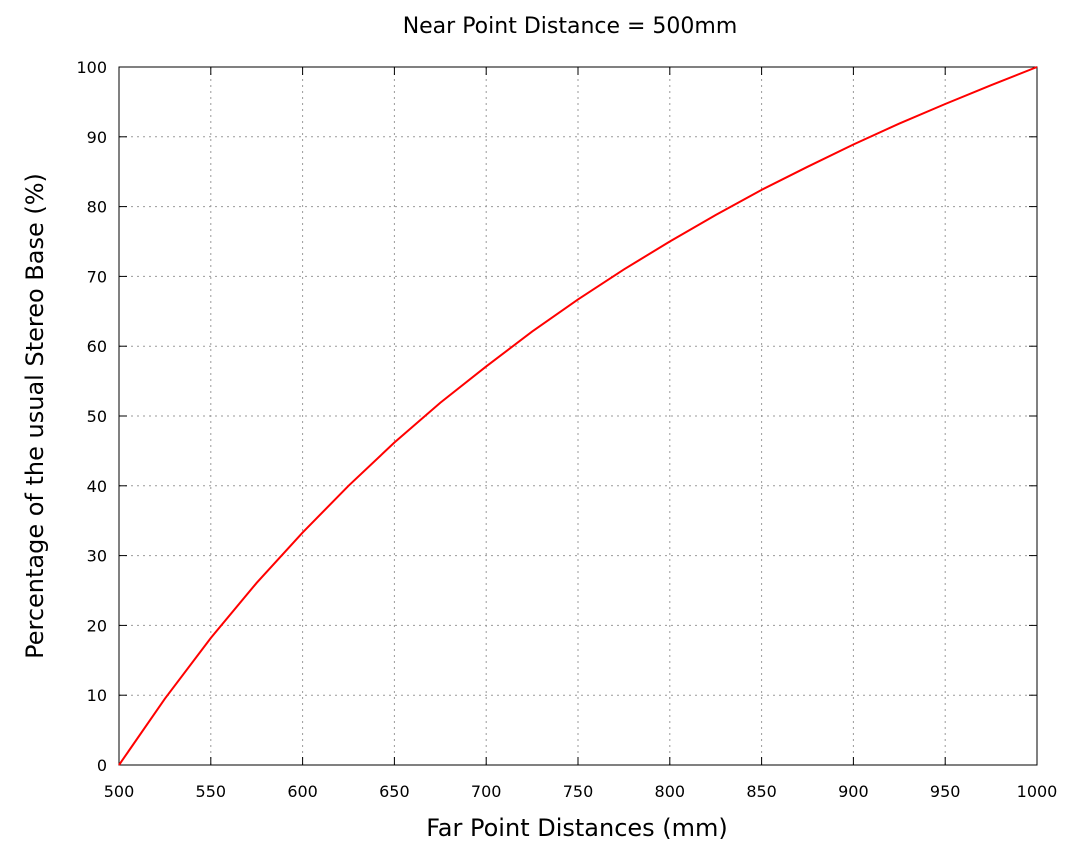 This screenshot has height=857, width=1068. I want to click on x-tick-label: 500, so click(119, 791).